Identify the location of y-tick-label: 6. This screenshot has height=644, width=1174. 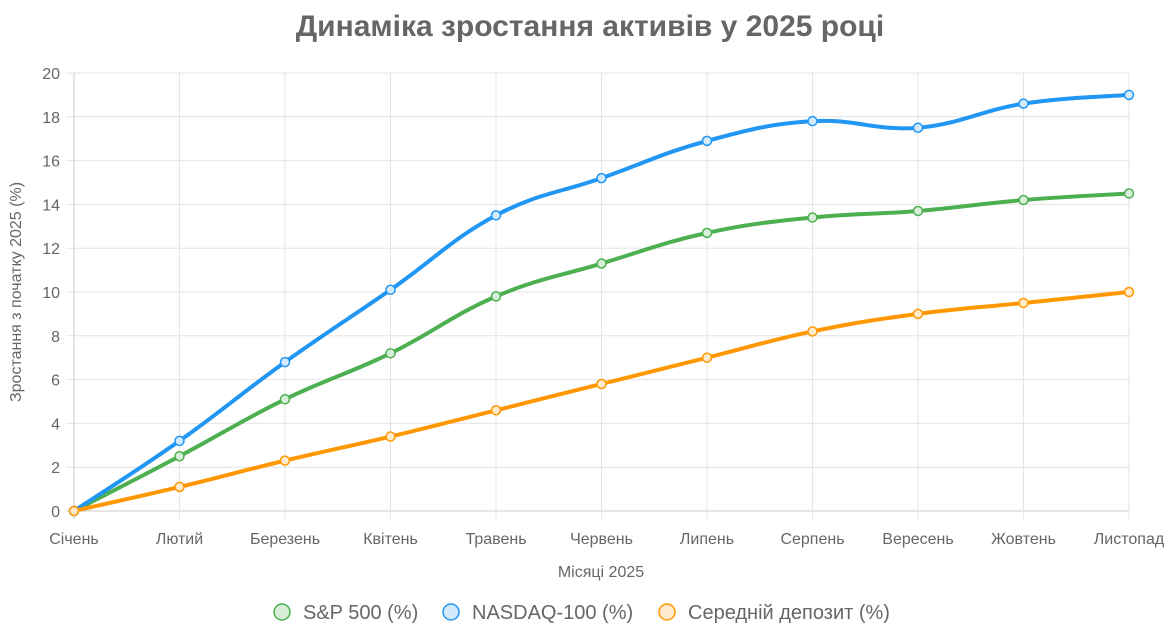
(55, 381).